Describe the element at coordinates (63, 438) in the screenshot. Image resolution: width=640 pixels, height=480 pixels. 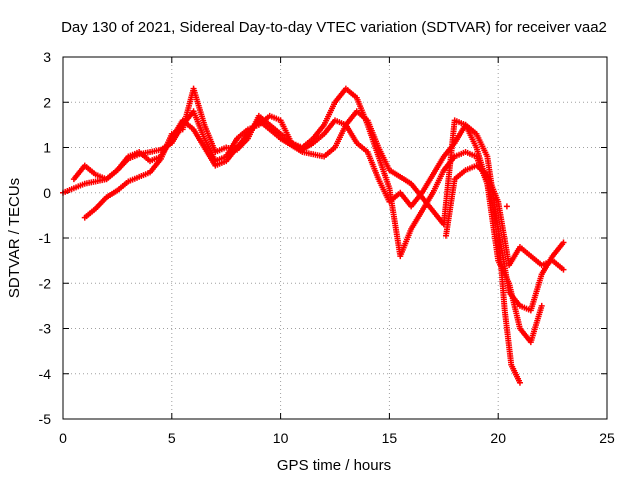
I see `x-tick-label: 0` at that location.